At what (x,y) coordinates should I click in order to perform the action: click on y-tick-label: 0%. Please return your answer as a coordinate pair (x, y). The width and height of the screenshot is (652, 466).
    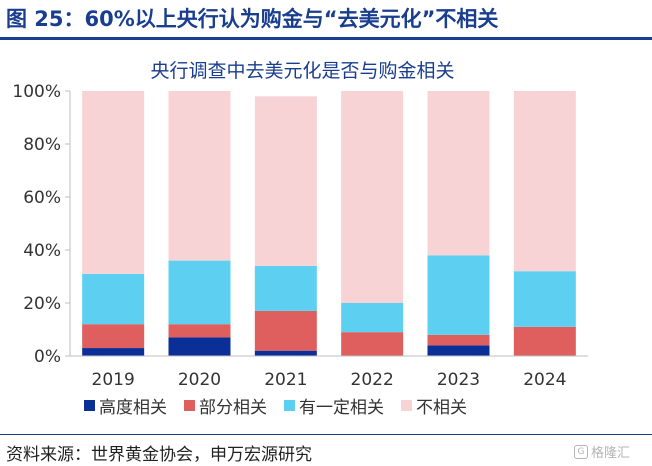
    Looking at the image, I should click on (47, 357).